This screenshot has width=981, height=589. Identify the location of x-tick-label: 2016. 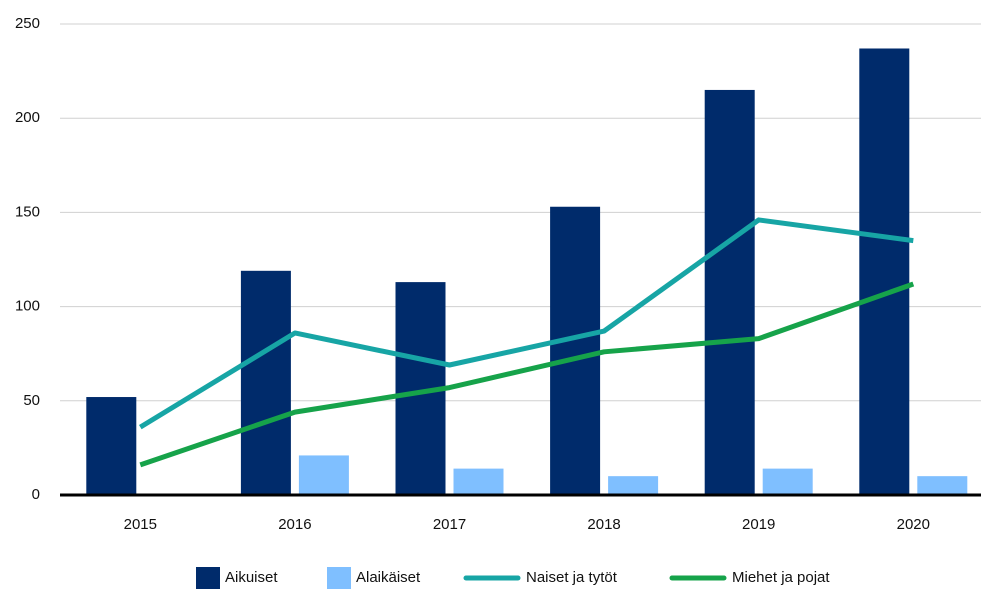
(294, 524).